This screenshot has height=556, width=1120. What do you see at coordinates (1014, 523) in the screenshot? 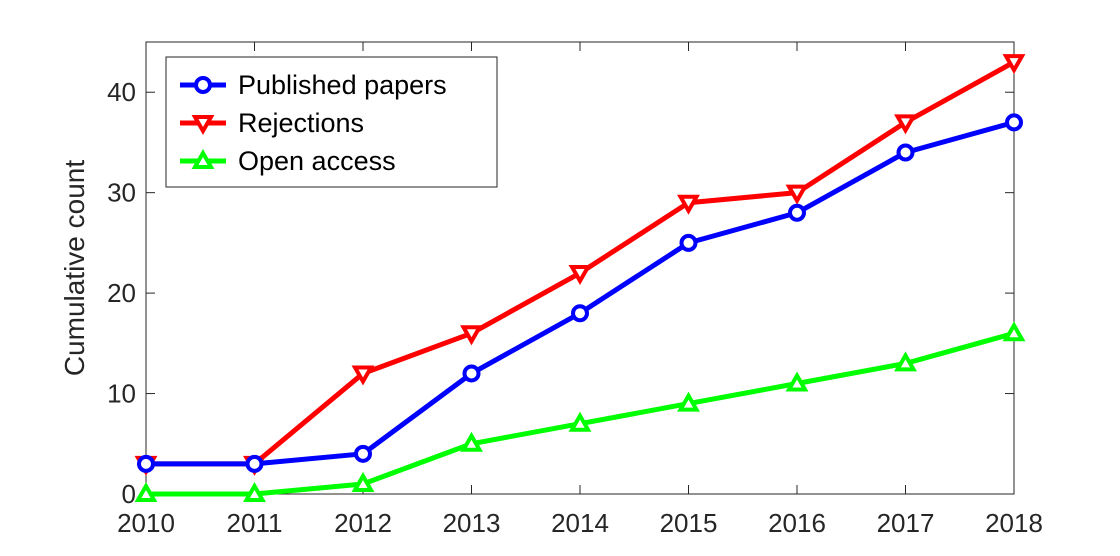
I see `x-tick-label: 2018` at bounding box center [1014, 523].